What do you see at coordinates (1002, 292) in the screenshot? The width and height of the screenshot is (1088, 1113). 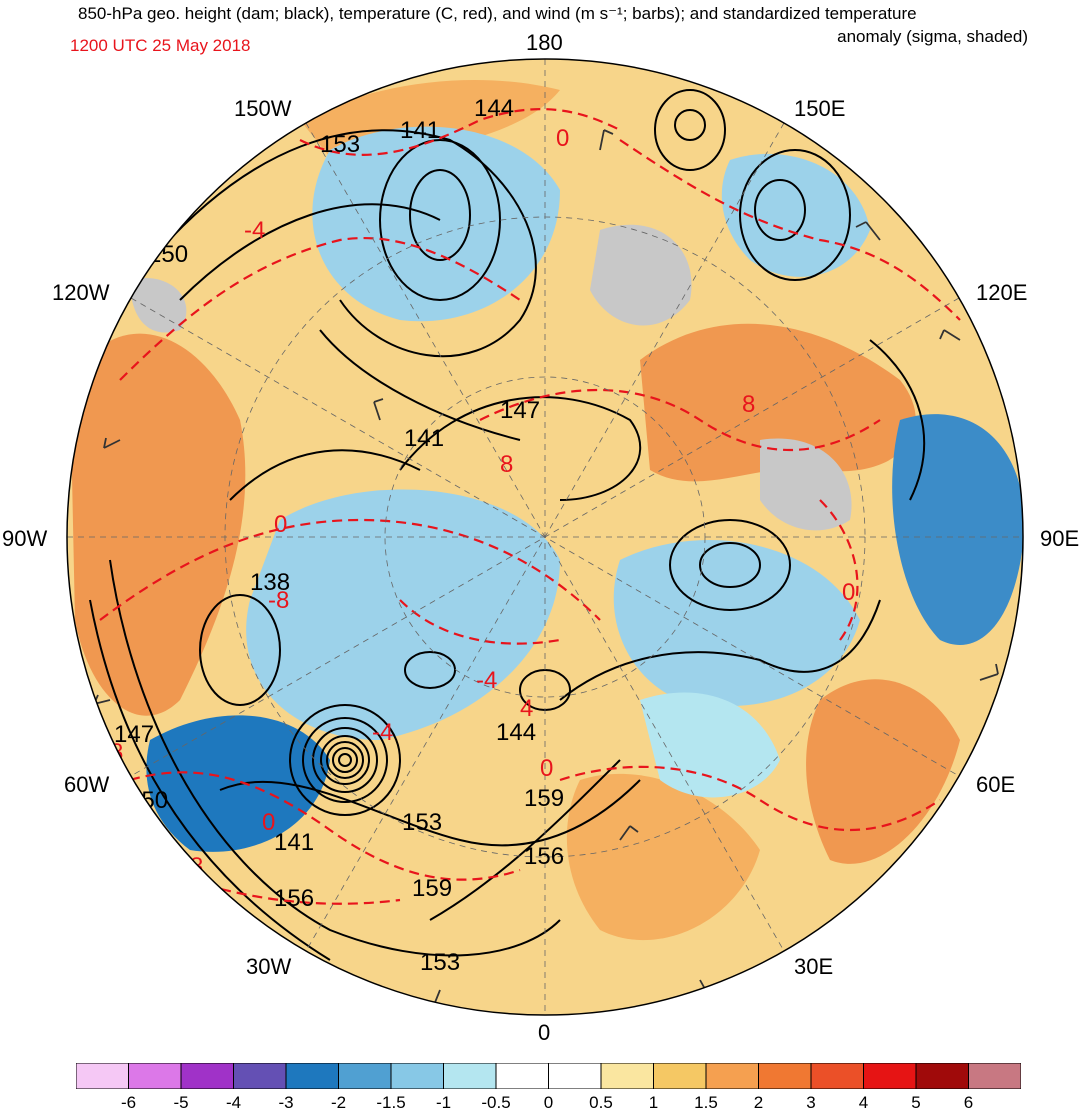 I see `lon-label-120e: 120E` at bounding box center [1002, 292].